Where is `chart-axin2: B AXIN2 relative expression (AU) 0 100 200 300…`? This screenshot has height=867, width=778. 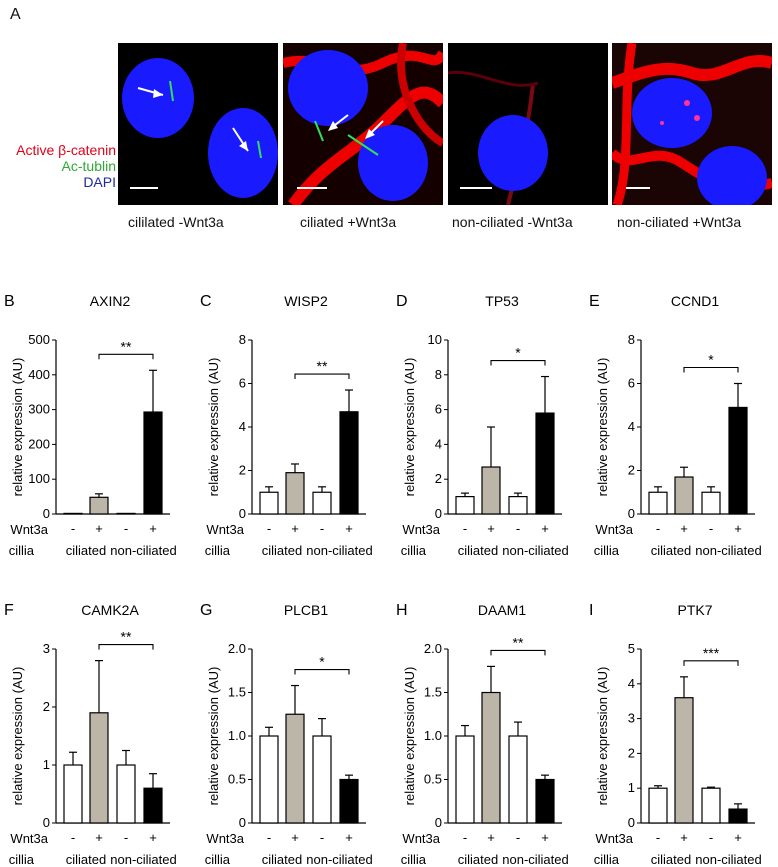
chart-axin2: B AXIN2 relative expression (AU) 0 100 200 300… is located at coordinates (90, 425).